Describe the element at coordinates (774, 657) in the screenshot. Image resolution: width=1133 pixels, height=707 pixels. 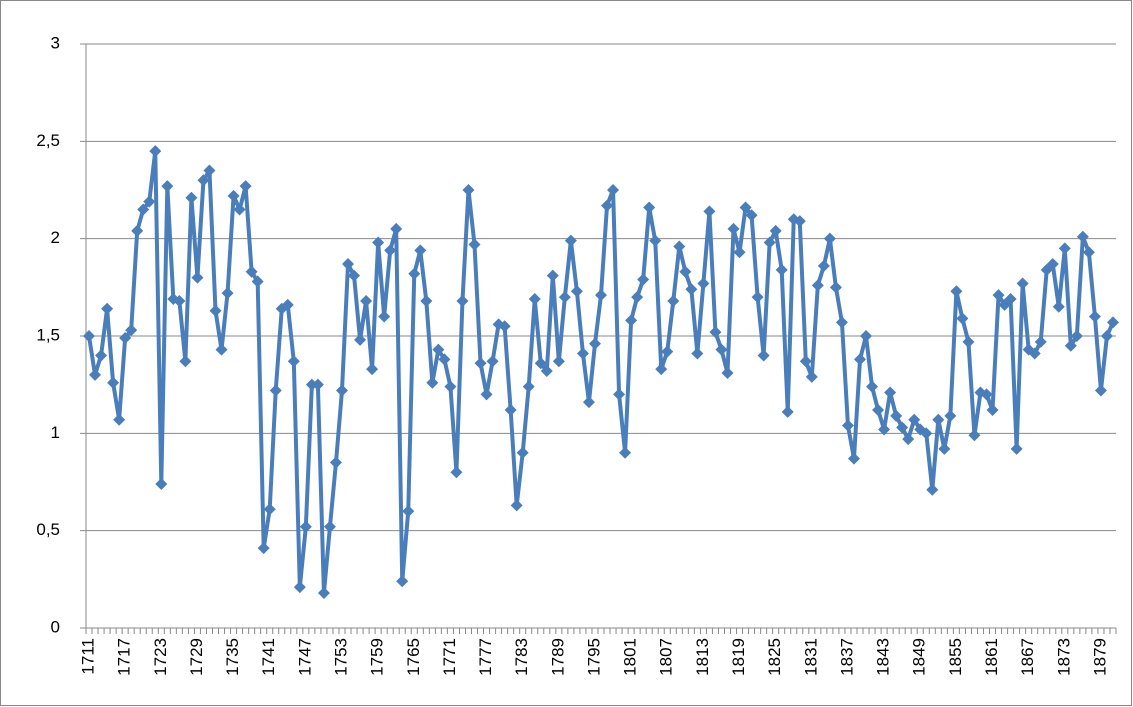
I see `x-tick-label: 1825` at that location.